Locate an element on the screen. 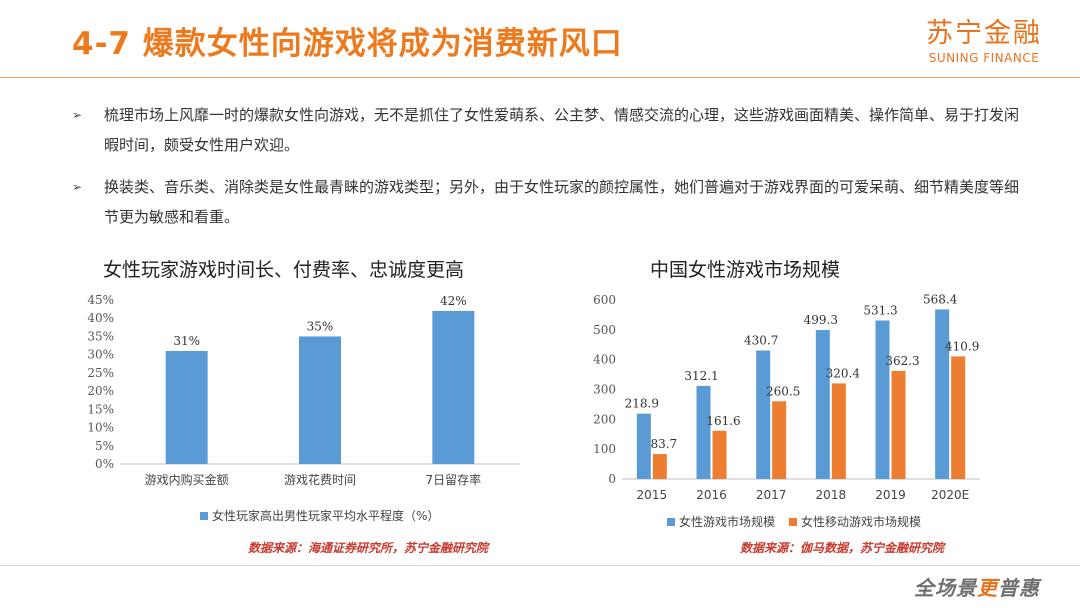  y-tick-label: 10% is located at coordinates (100, 428).